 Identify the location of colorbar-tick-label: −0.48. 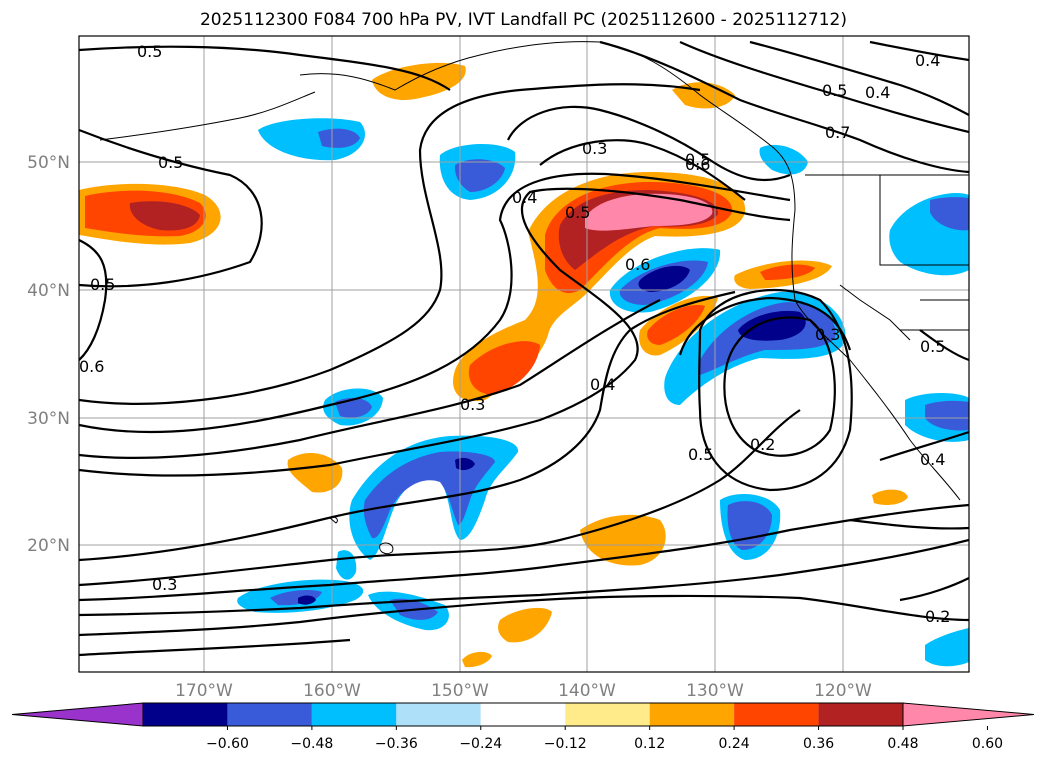
(311, 744).